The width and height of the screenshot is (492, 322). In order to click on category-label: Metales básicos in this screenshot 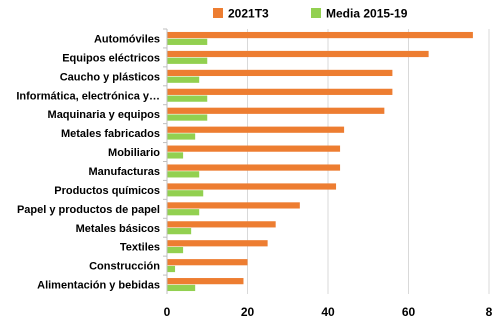, I will do `click(118, 229)`.